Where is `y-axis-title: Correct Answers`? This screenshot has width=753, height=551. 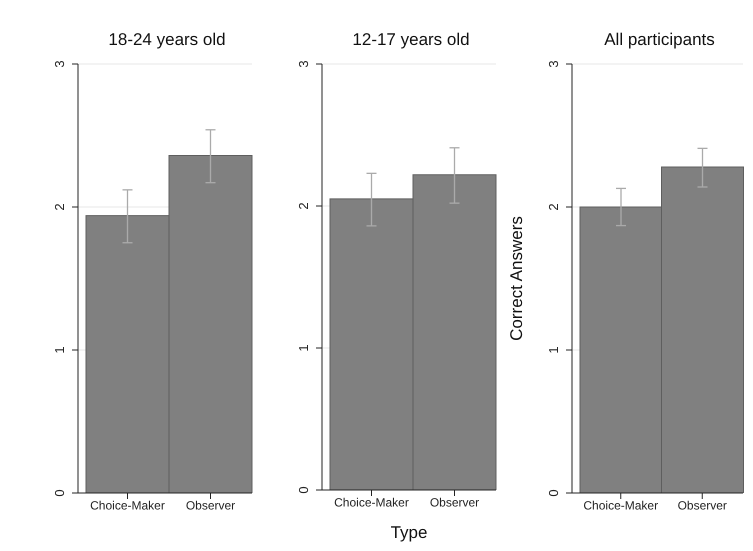 y-axis-title: Correct Answers is located at coordinates (516, 278).